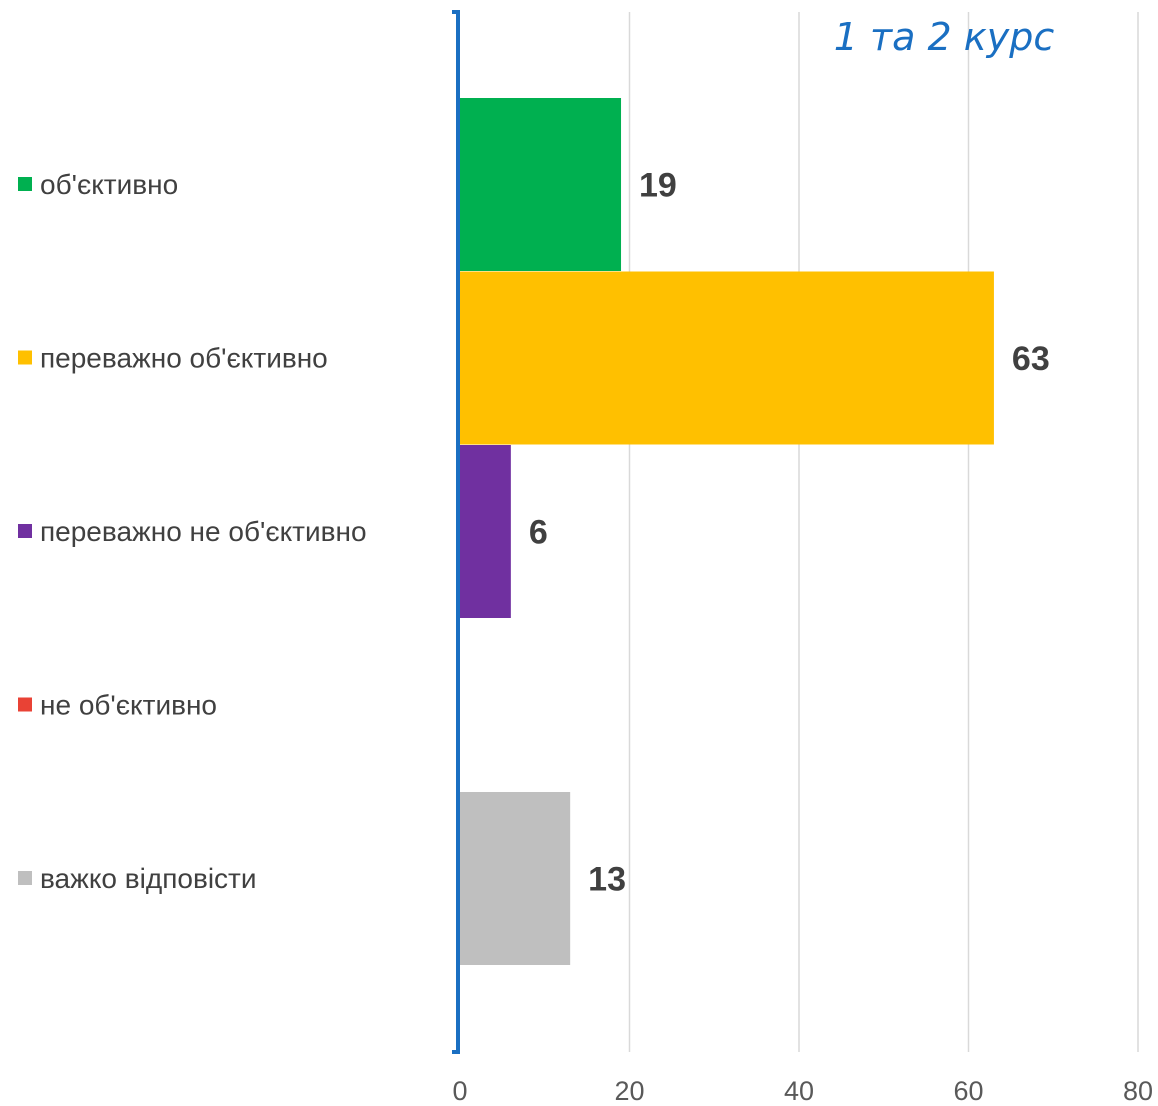  Describe the element at coordinates (799, 1091) in the screenshot. I see `x-tick-40: 40` at that location.